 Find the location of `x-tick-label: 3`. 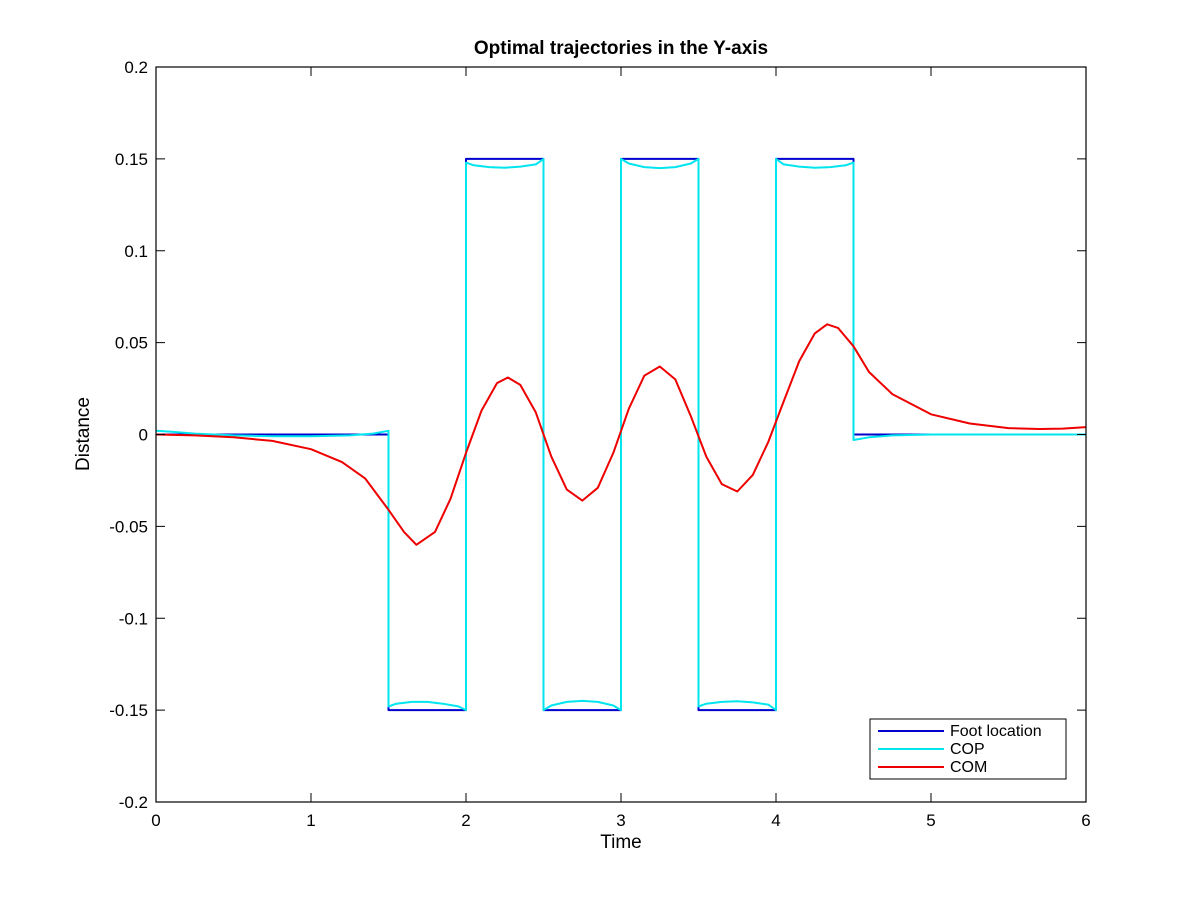

x-tick-label: 3 is located at coordinates (620, 820).